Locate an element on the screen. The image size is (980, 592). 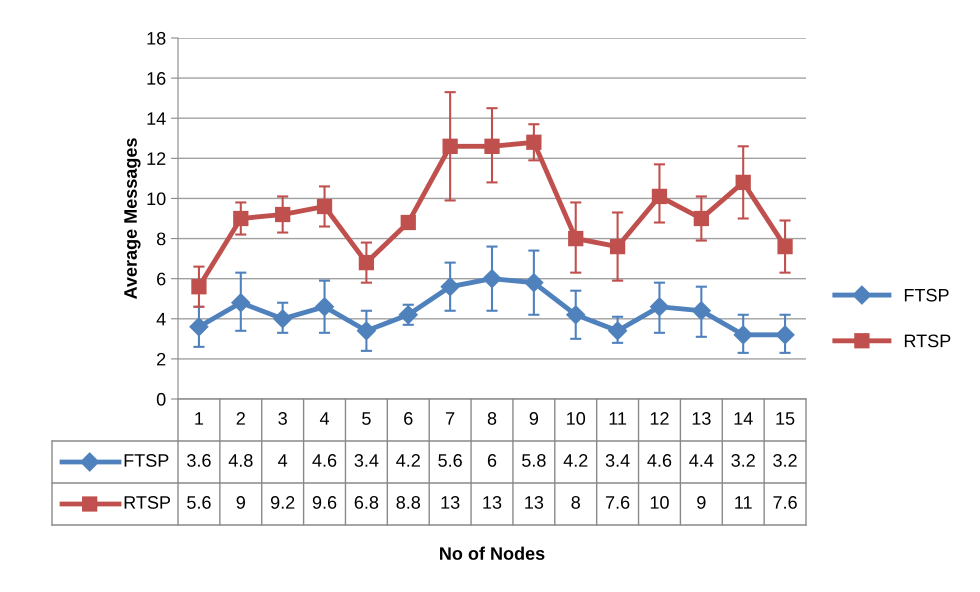
data-label: 8.8 is located at coordinates (408, 502).